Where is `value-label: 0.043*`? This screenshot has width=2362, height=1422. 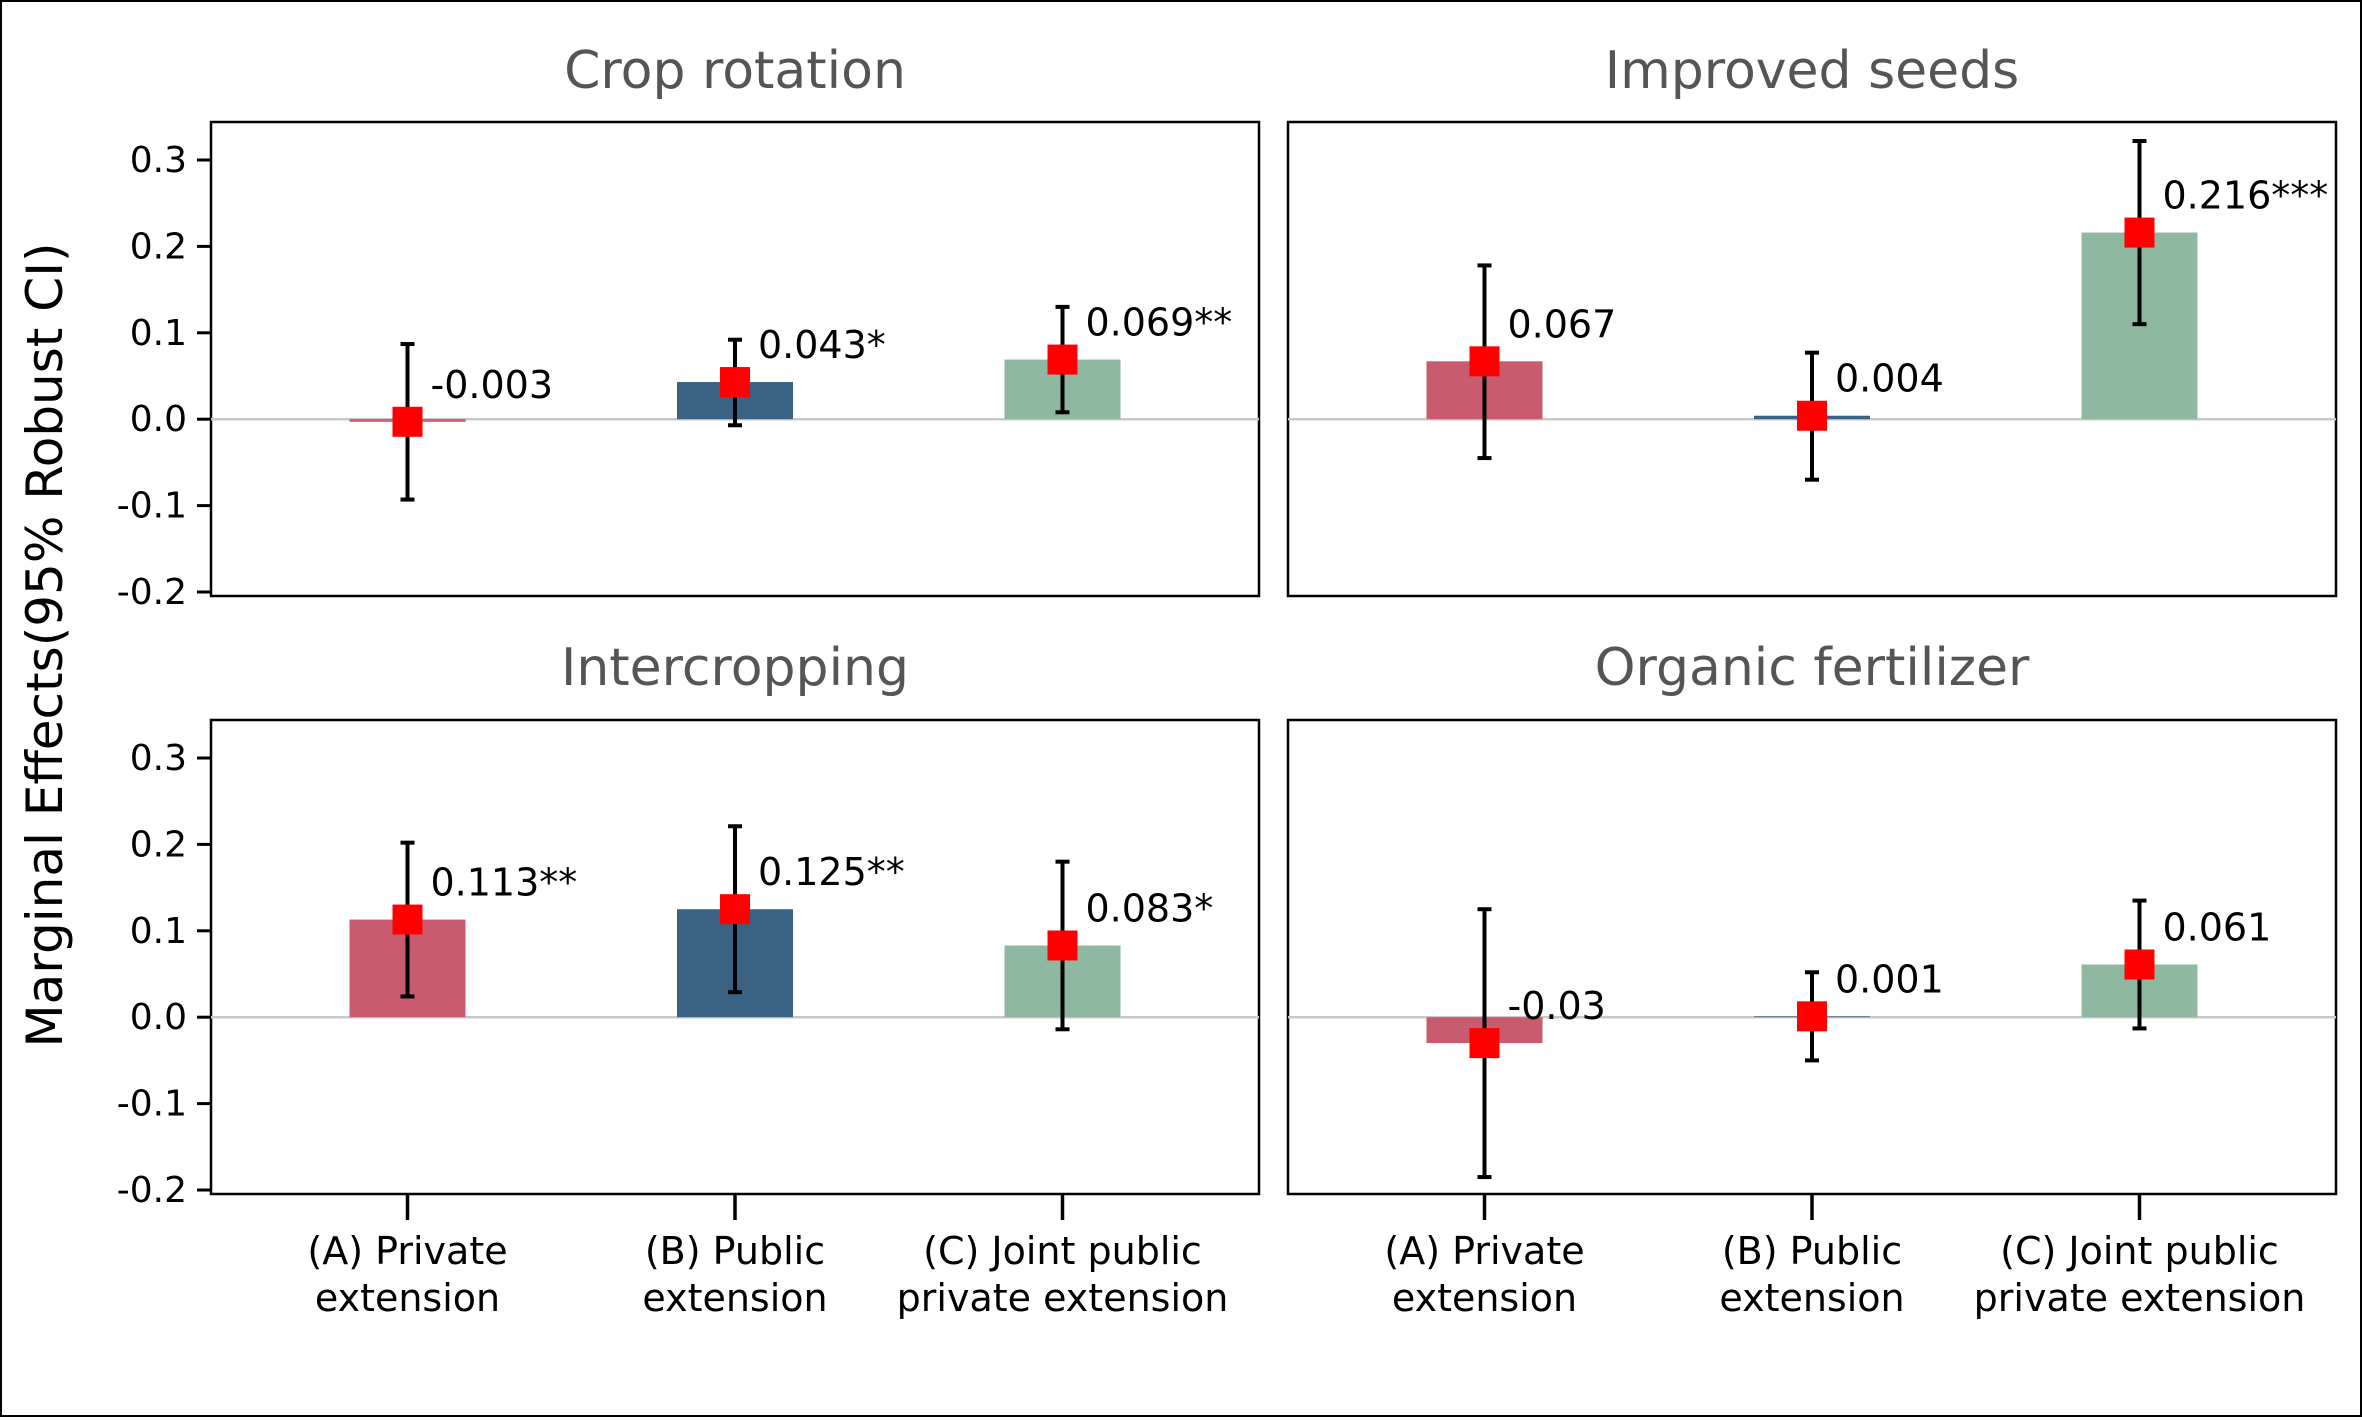
value-label: 0.043* is located at coordinates (822, 345).